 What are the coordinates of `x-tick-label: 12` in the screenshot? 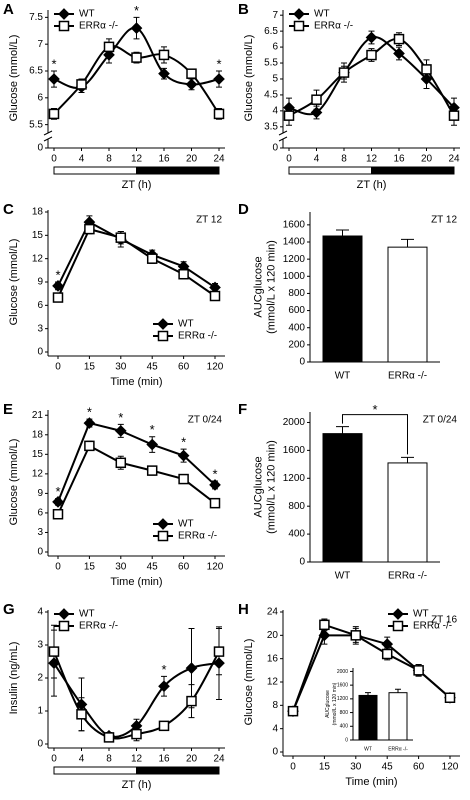 It's located at (137, 159).